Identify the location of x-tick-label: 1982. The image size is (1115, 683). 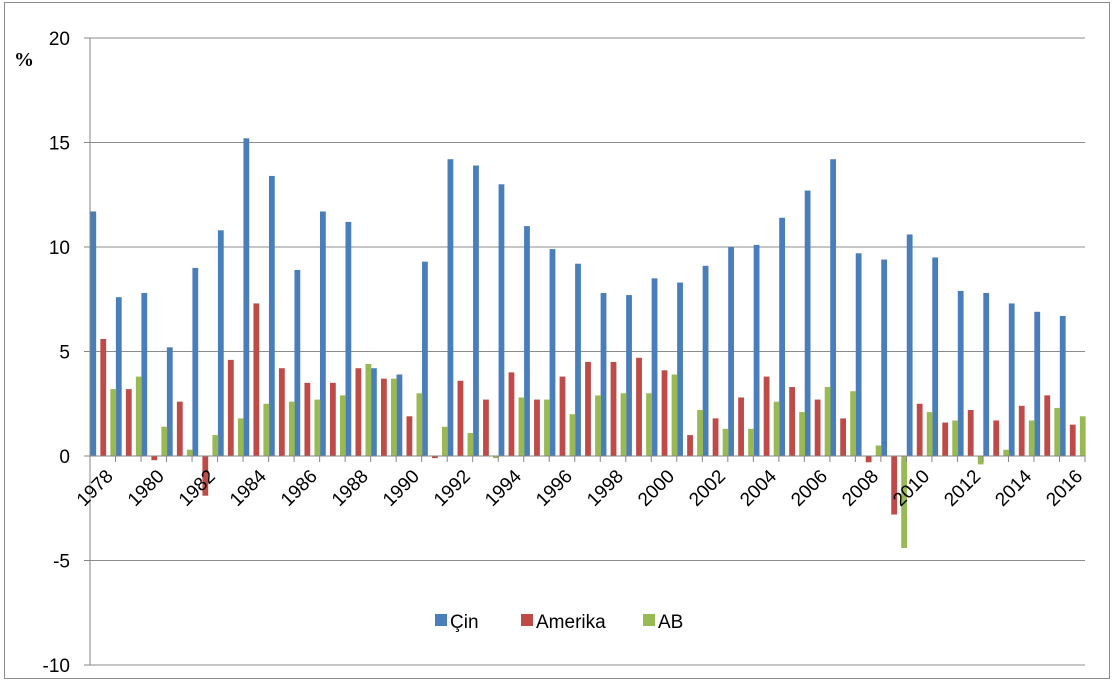
(197, 488).